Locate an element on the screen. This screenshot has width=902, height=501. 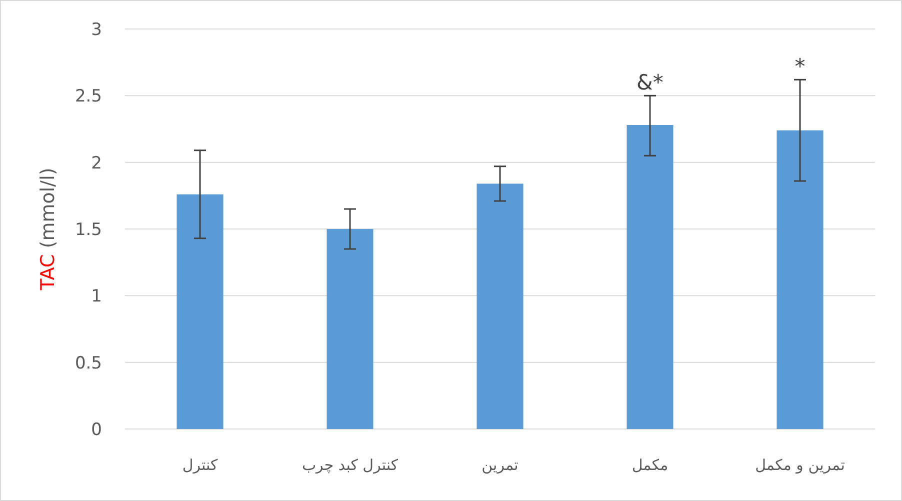
y-tick-label: 1 is located at coordinates (96, 296).